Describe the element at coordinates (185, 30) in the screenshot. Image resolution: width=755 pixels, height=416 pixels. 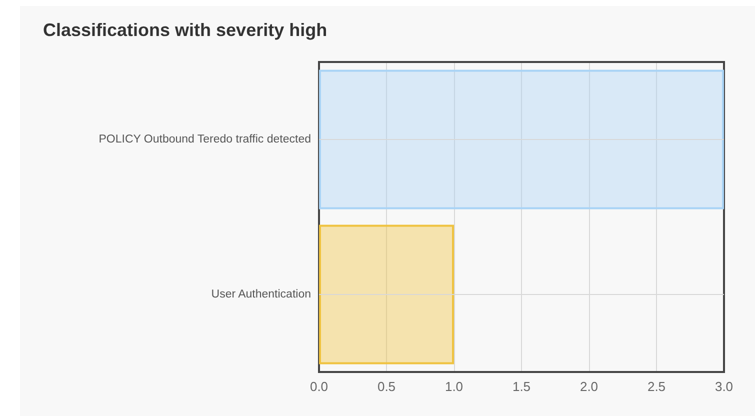
I see `chart-title: Classifications with severity high` at that location.